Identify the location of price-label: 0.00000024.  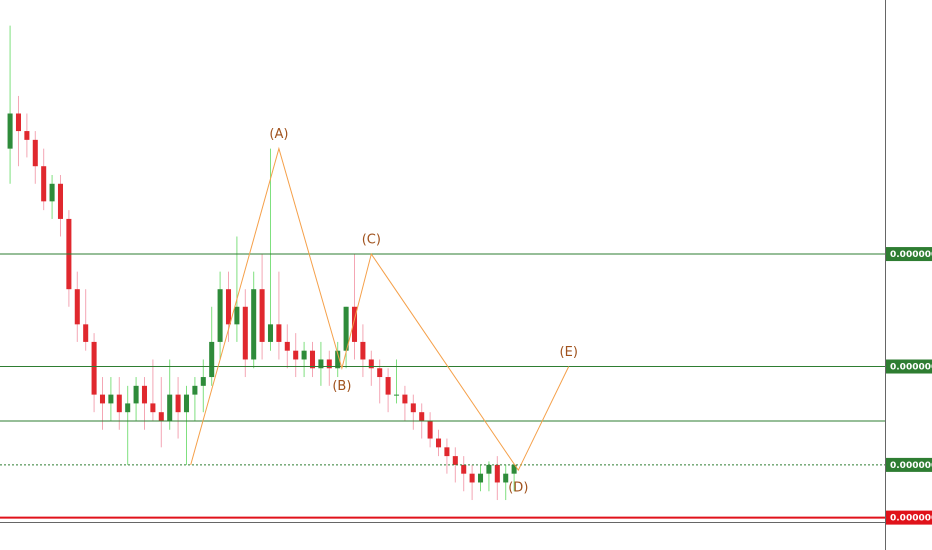
(911, 466).